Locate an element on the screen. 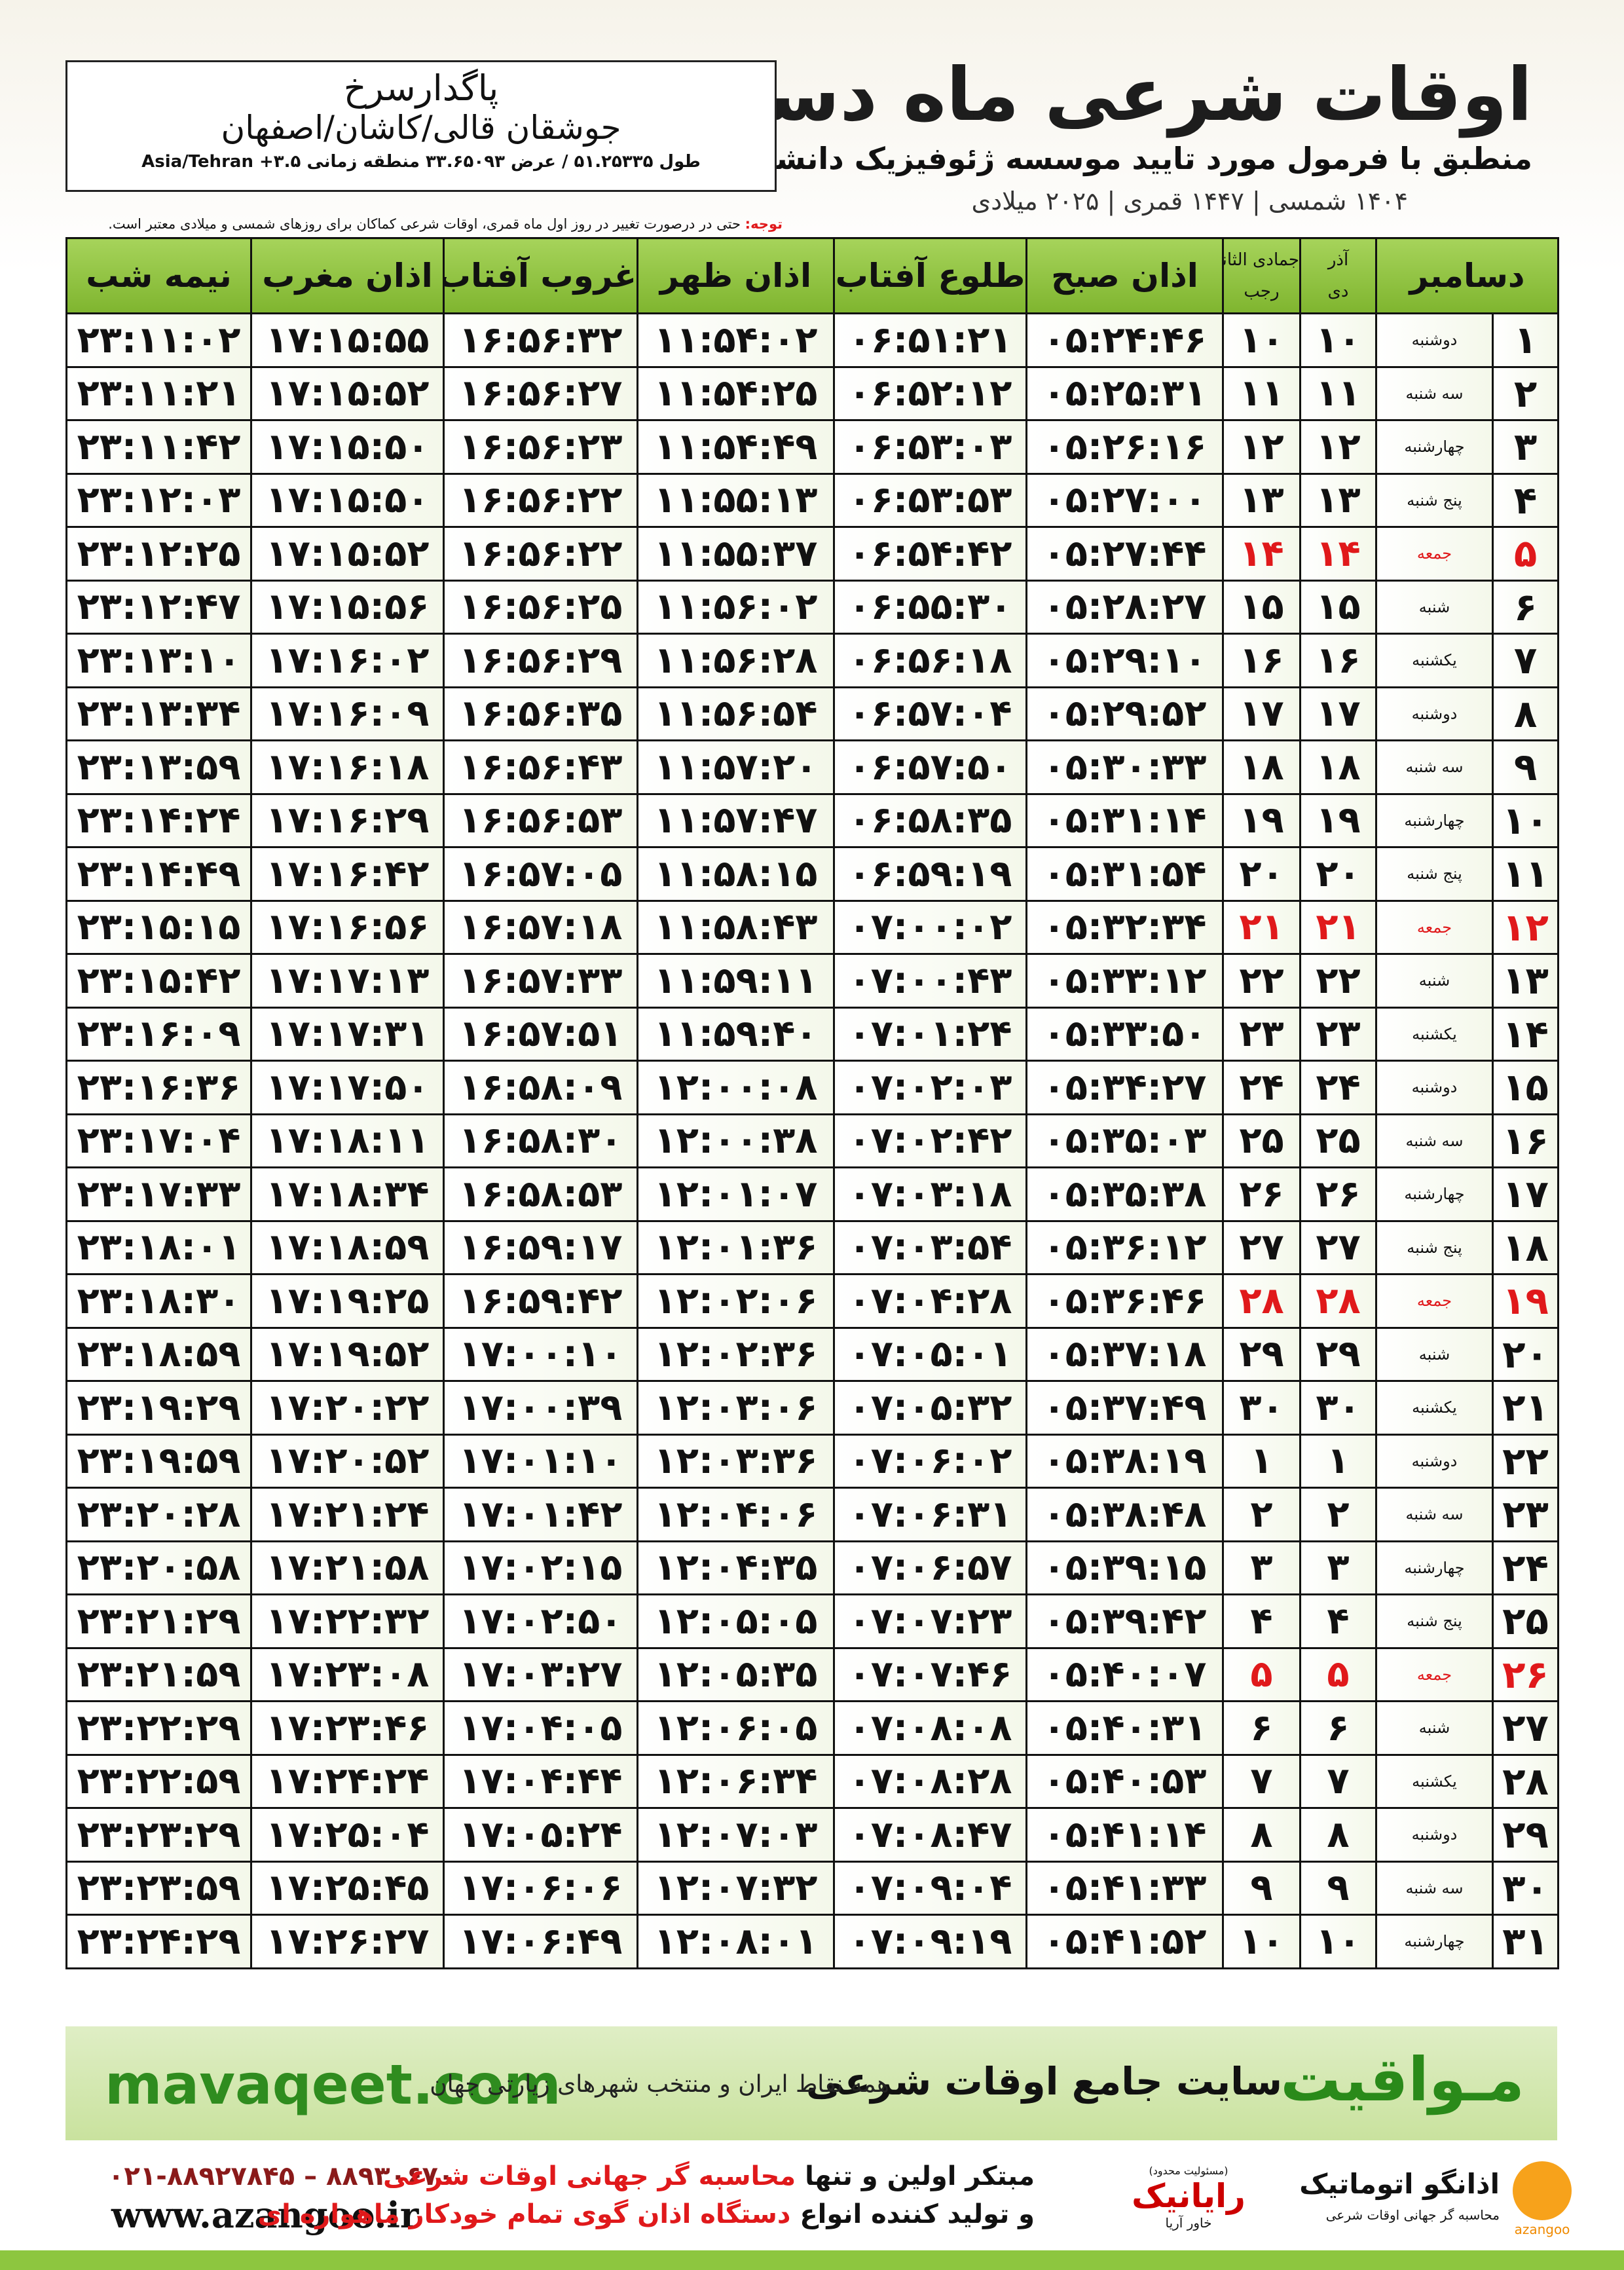  date-cell: ۱۹ is located at coordinates (1261, 820).